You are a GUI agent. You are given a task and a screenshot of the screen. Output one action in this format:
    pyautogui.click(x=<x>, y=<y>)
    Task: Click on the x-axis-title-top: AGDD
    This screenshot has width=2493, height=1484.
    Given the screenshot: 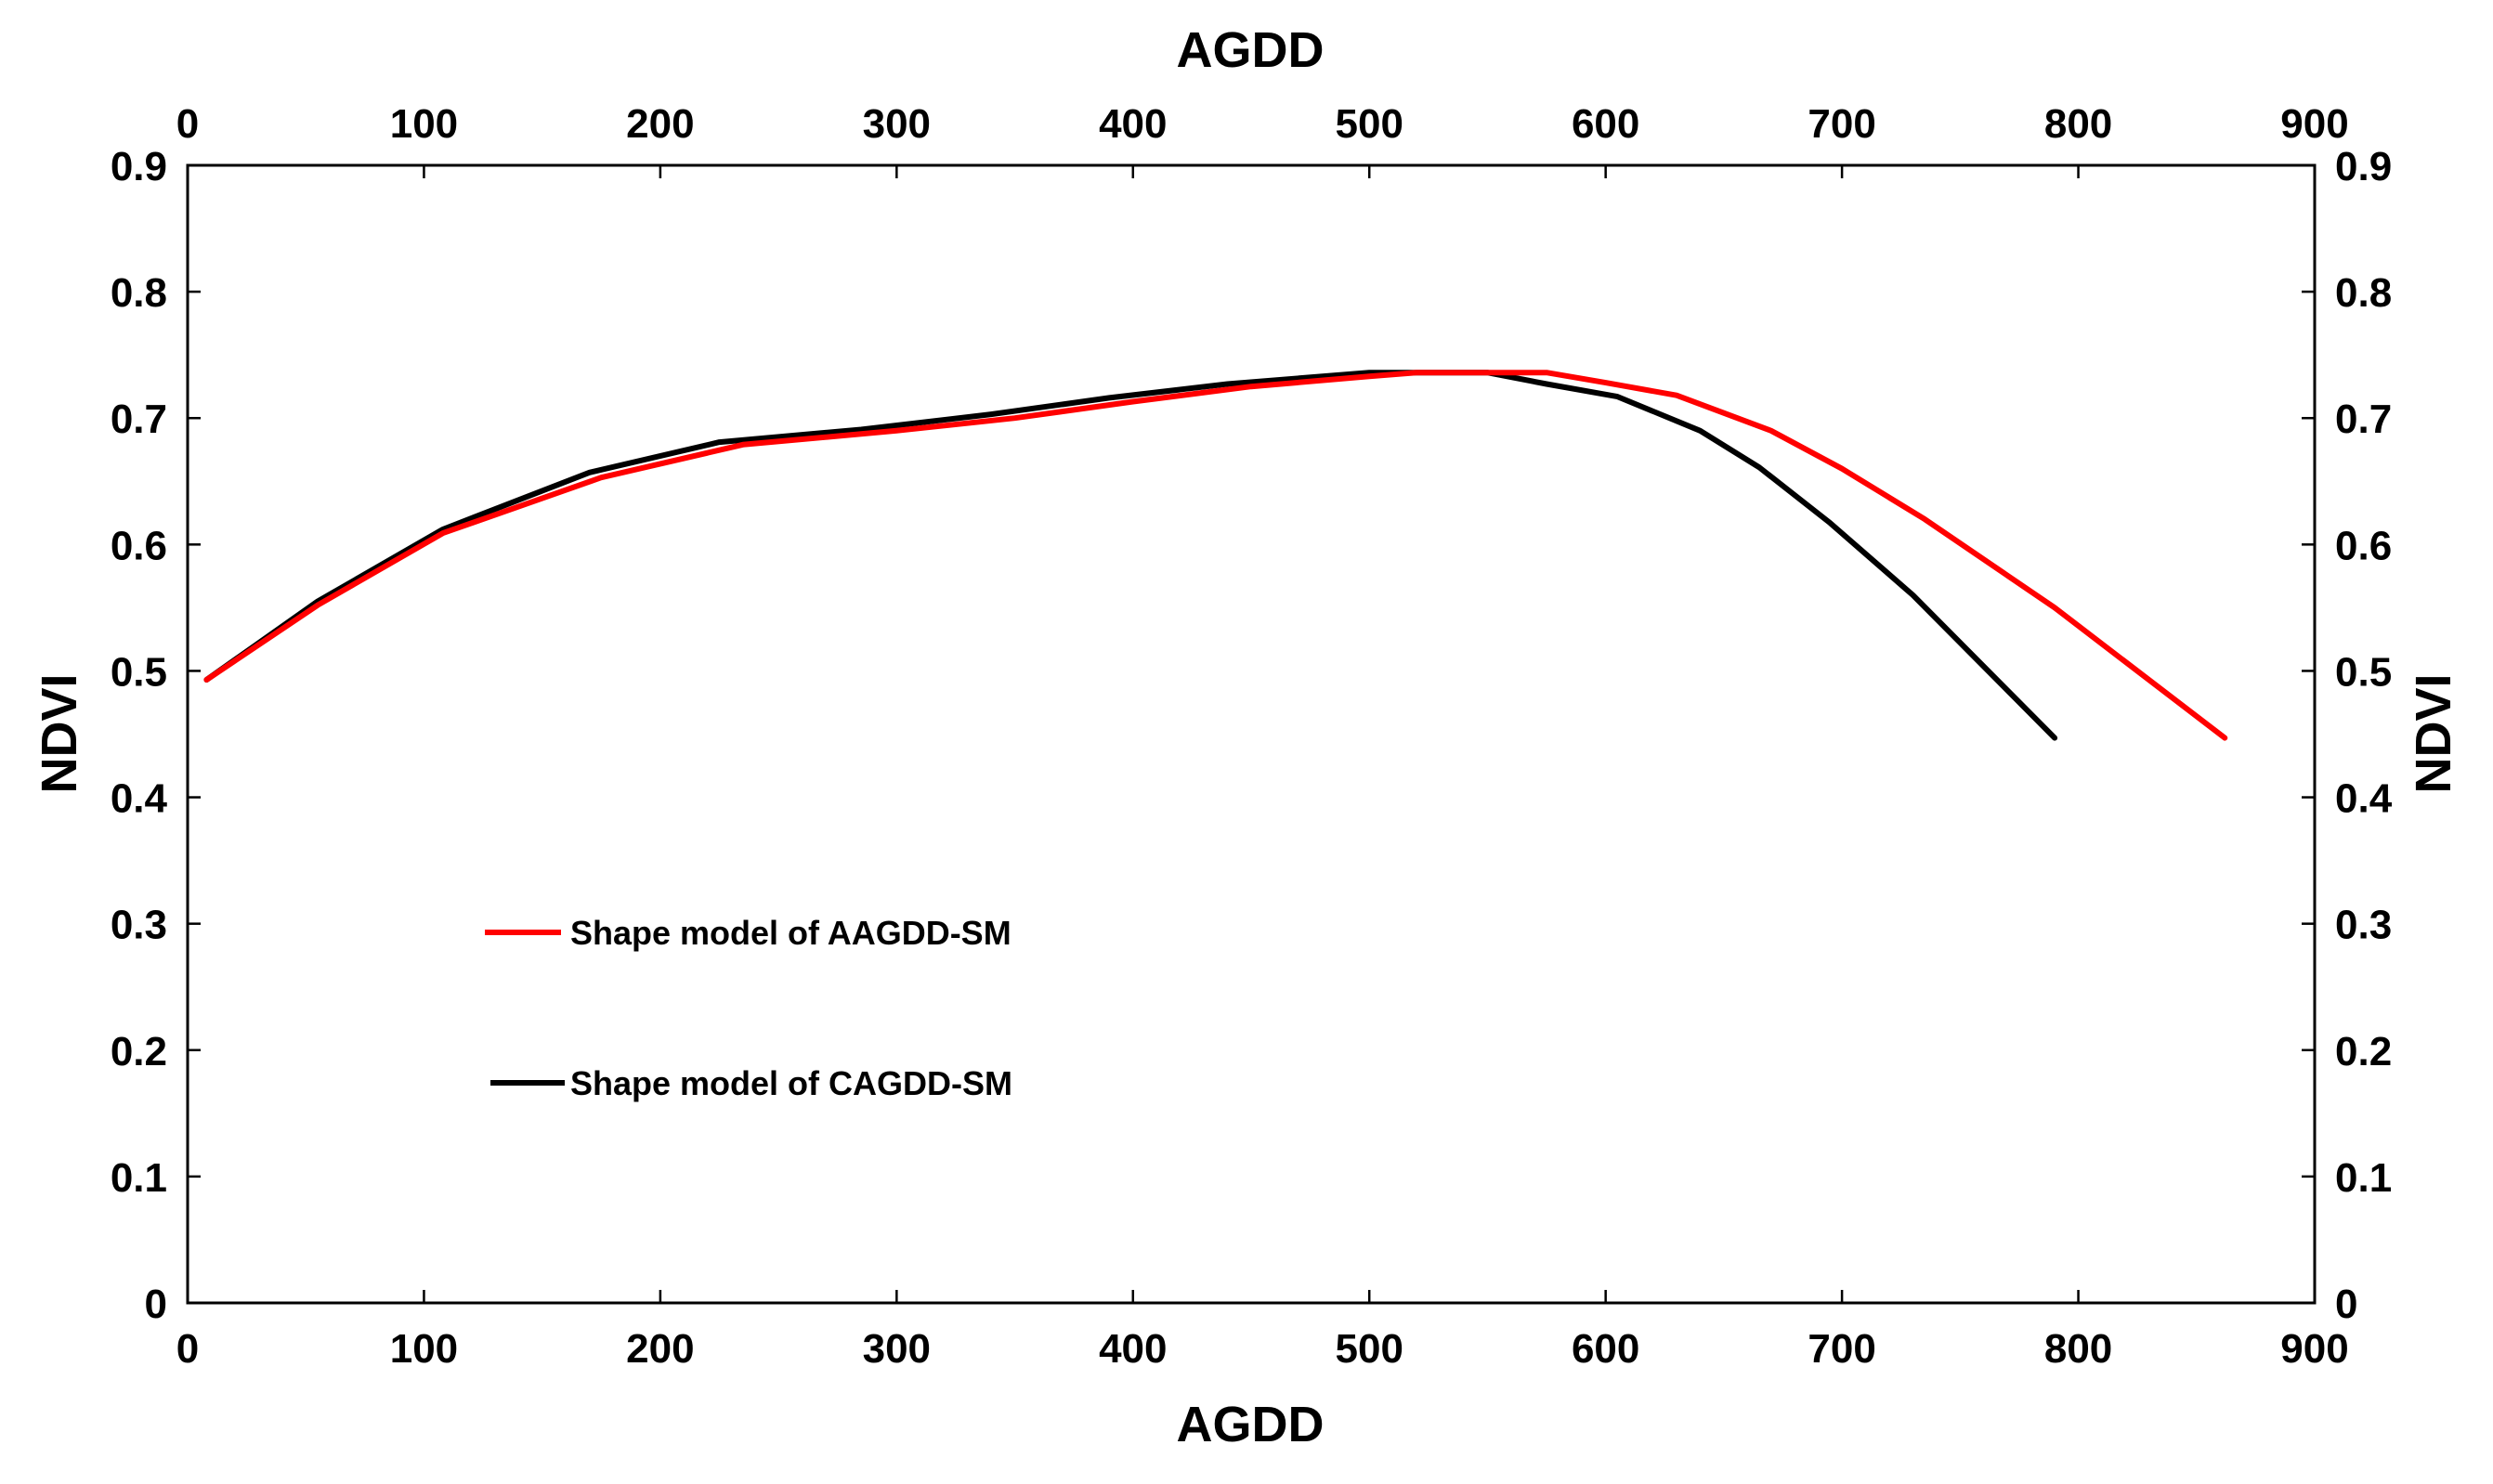 What is the action you would take?
    pyautogui.click(x=1251, y=50)
    